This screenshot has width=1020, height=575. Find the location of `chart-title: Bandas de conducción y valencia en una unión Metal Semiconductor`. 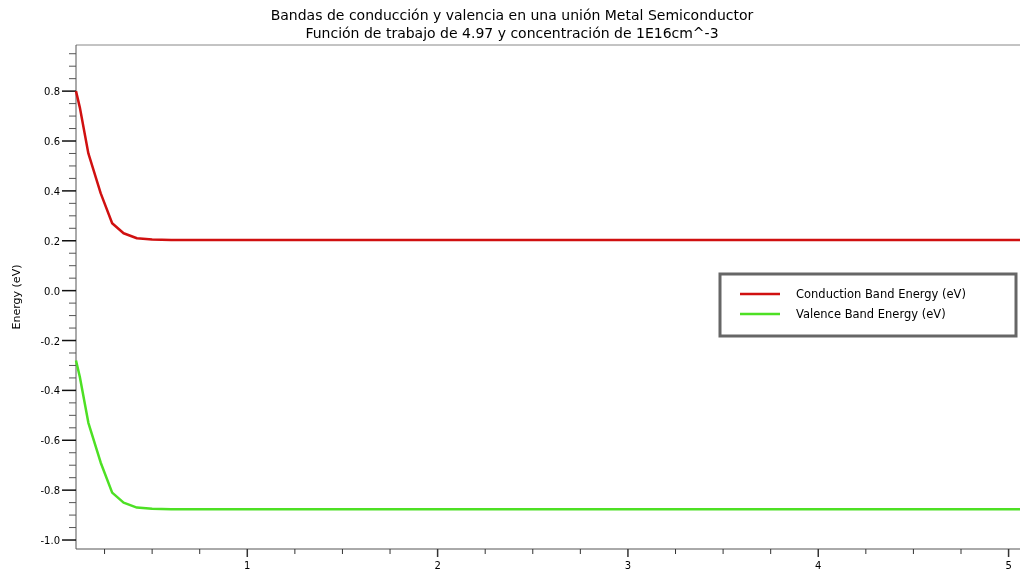

chart-title: Bandas de conducción y valencia en una unión Metal Semiconductor is located at coordinates (512, 15).